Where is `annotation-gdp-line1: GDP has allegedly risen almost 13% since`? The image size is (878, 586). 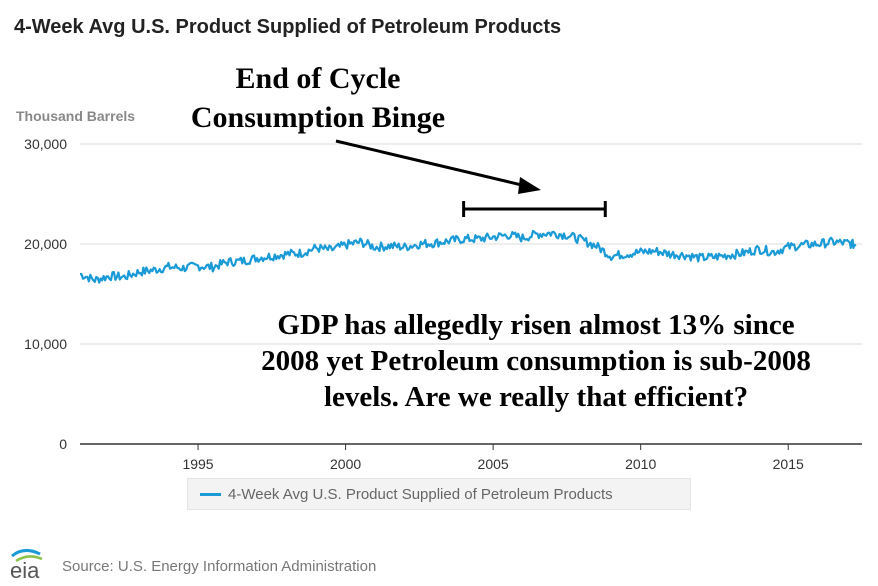 annotation-gdp-line1: GDP has allegedly risen almost 13% since is located at coordinates (535, 325).